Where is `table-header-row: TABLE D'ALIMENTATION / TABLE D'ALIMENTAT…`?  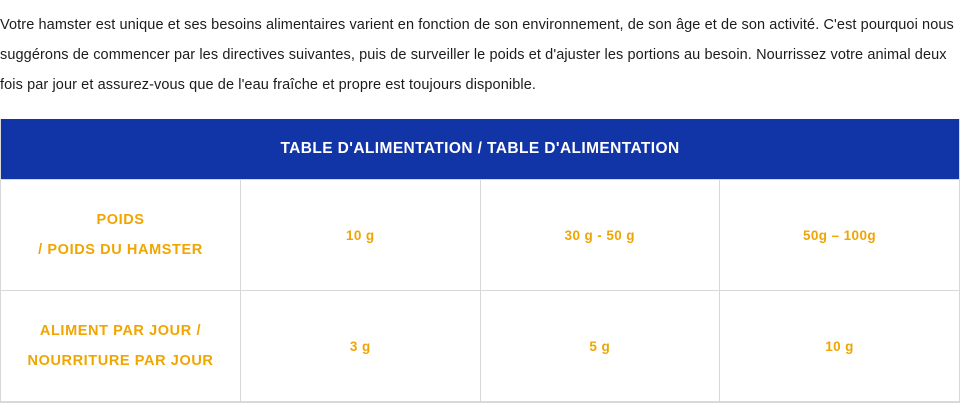 table-header-row: TABLE D'ALIMENTATION / TABLE D'ALIMENTAT… is located at coordinates (480, 149).